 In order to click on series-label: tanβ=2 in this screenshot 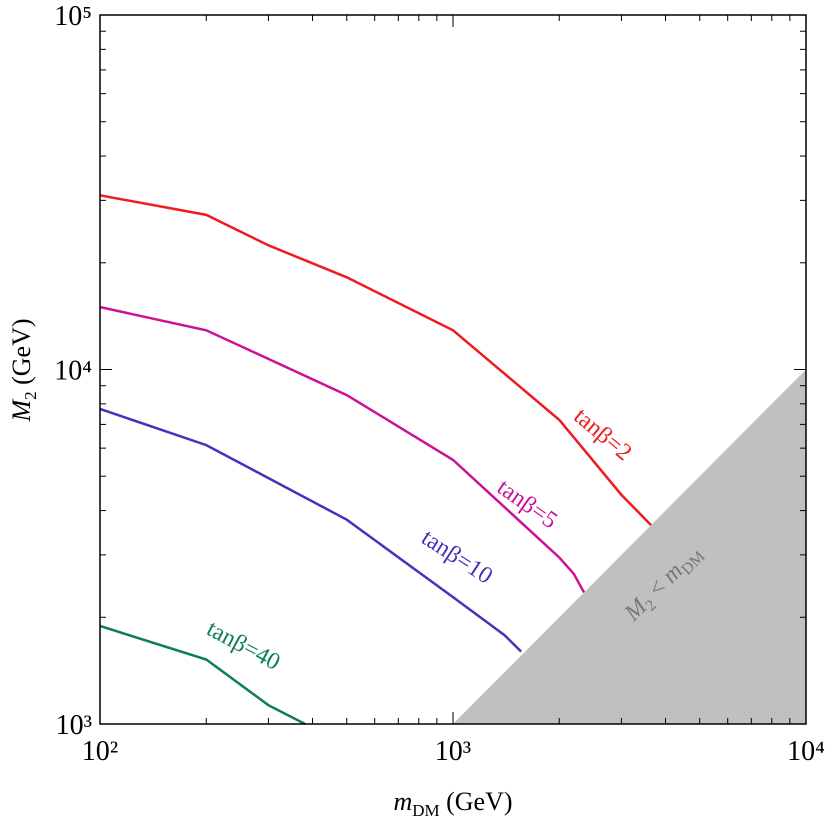, I will do `click(602, 434)`.